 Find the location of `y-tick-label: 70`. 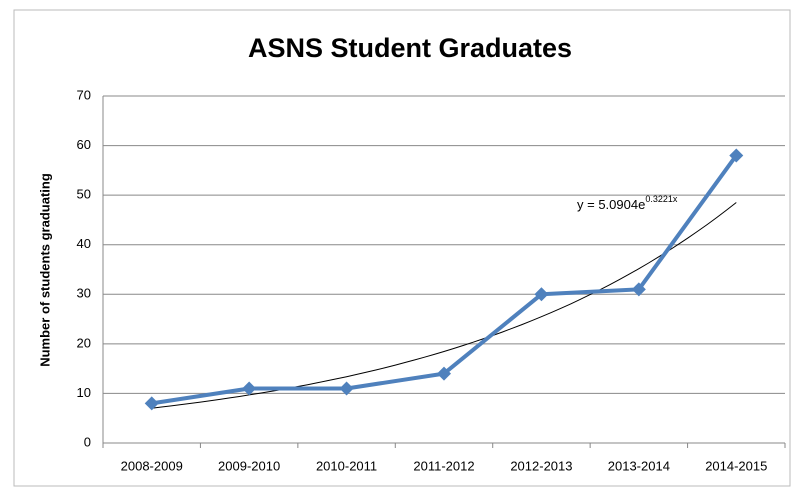

y-tick-label: 70 is located at coordinates (84, 94).